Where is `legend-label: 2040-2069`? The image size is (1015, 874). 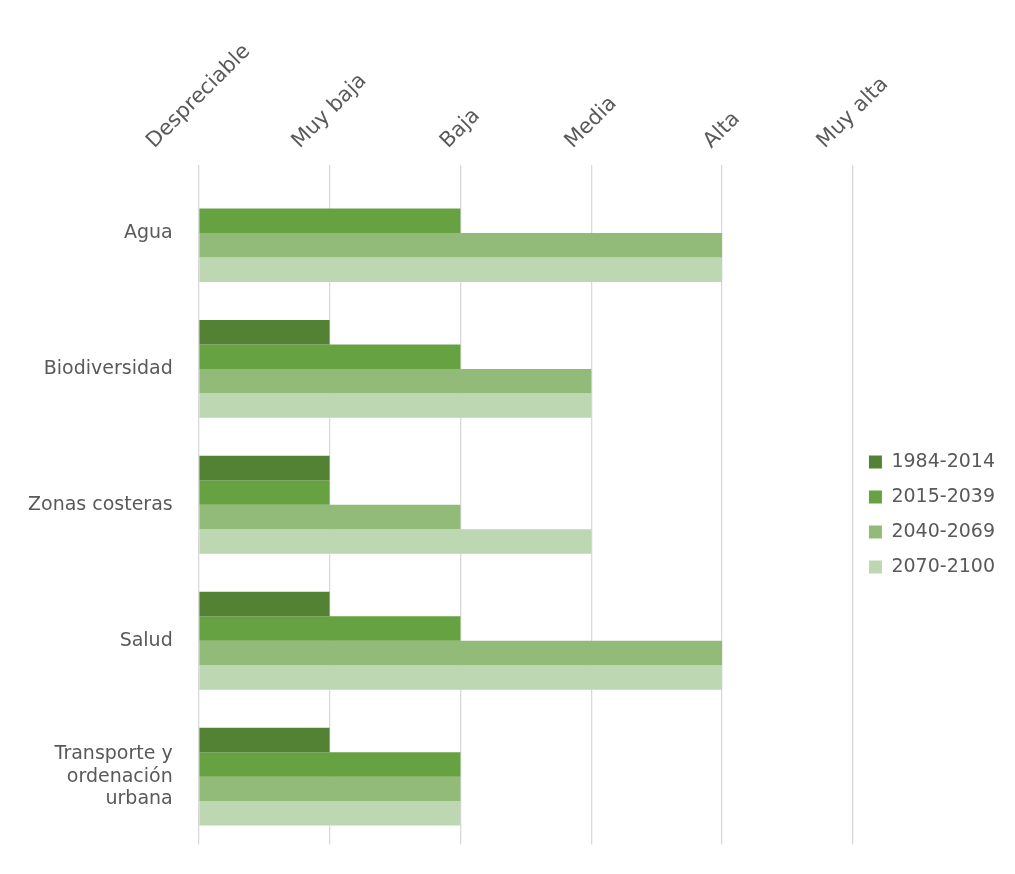 legend-label: 2040-2069 is located at coordinates (943, 529).